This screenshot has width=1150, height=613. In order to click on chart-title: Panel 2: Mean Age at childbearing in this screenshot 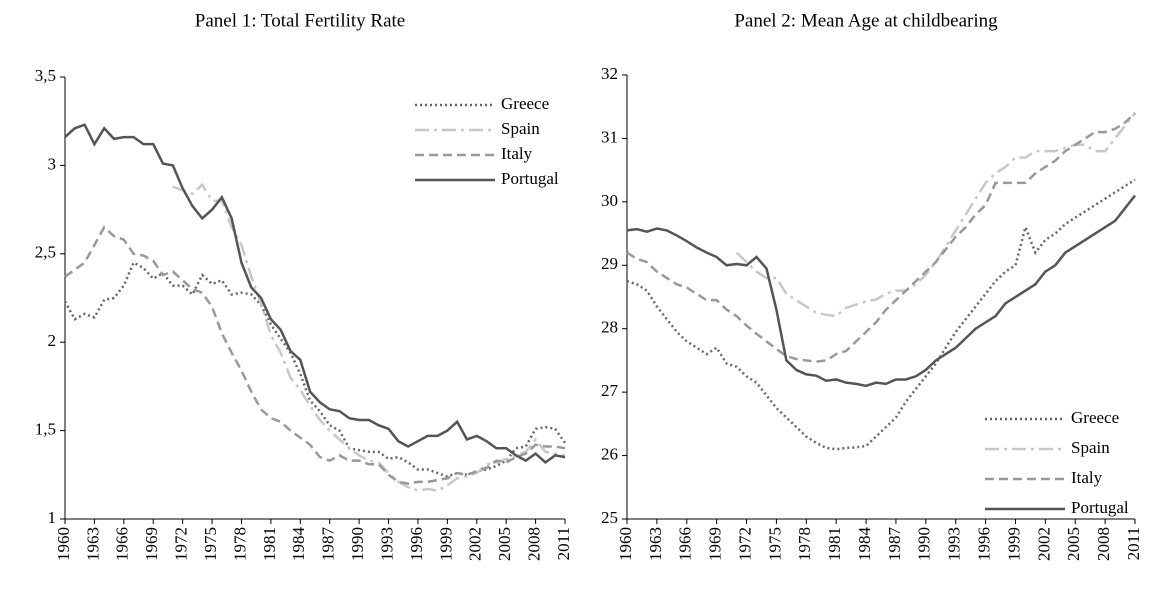, I will do `click(866, 20)`.